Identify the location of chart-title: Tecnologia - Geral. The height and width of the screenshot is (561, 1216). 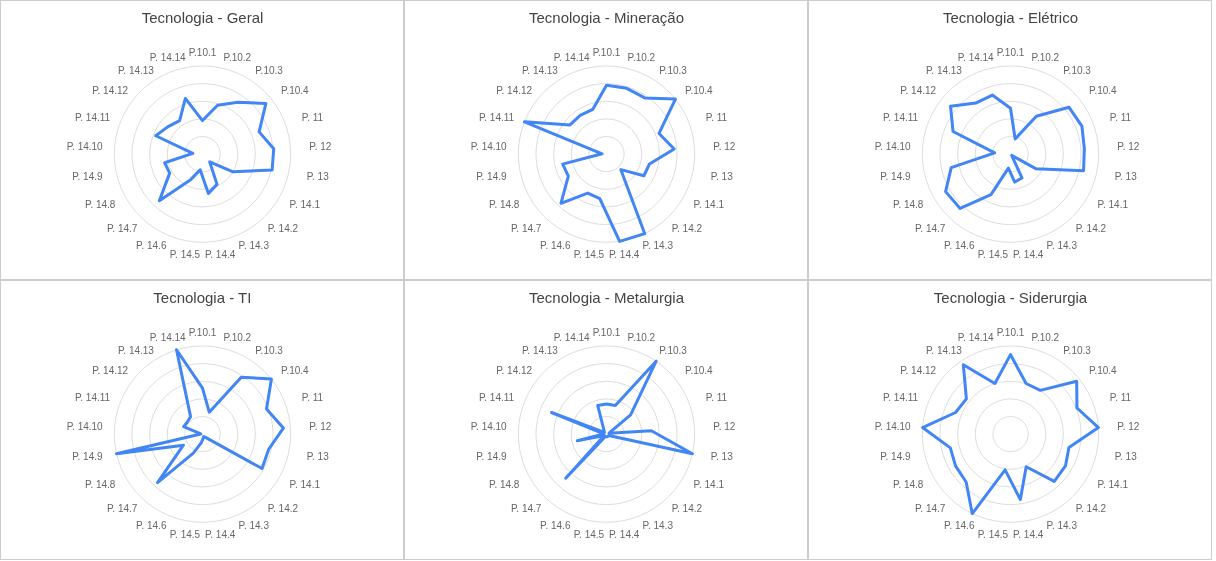
(202, 17).